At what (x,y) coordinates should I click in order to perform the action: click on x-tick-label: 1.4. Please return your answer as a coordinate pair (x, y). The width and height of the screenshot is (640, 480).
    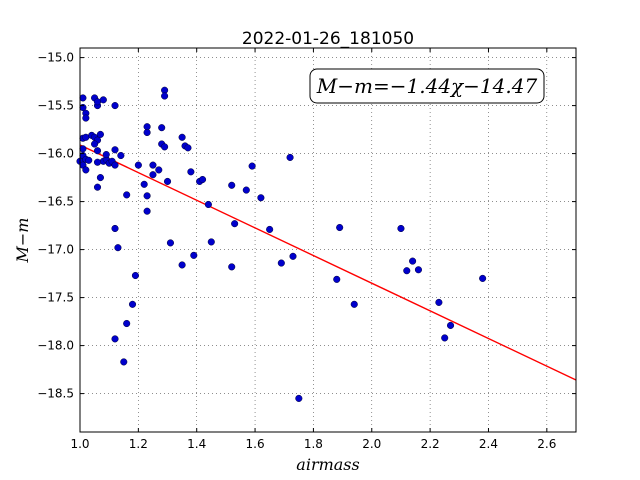
    Looking at the image, I should click on (196, 444).